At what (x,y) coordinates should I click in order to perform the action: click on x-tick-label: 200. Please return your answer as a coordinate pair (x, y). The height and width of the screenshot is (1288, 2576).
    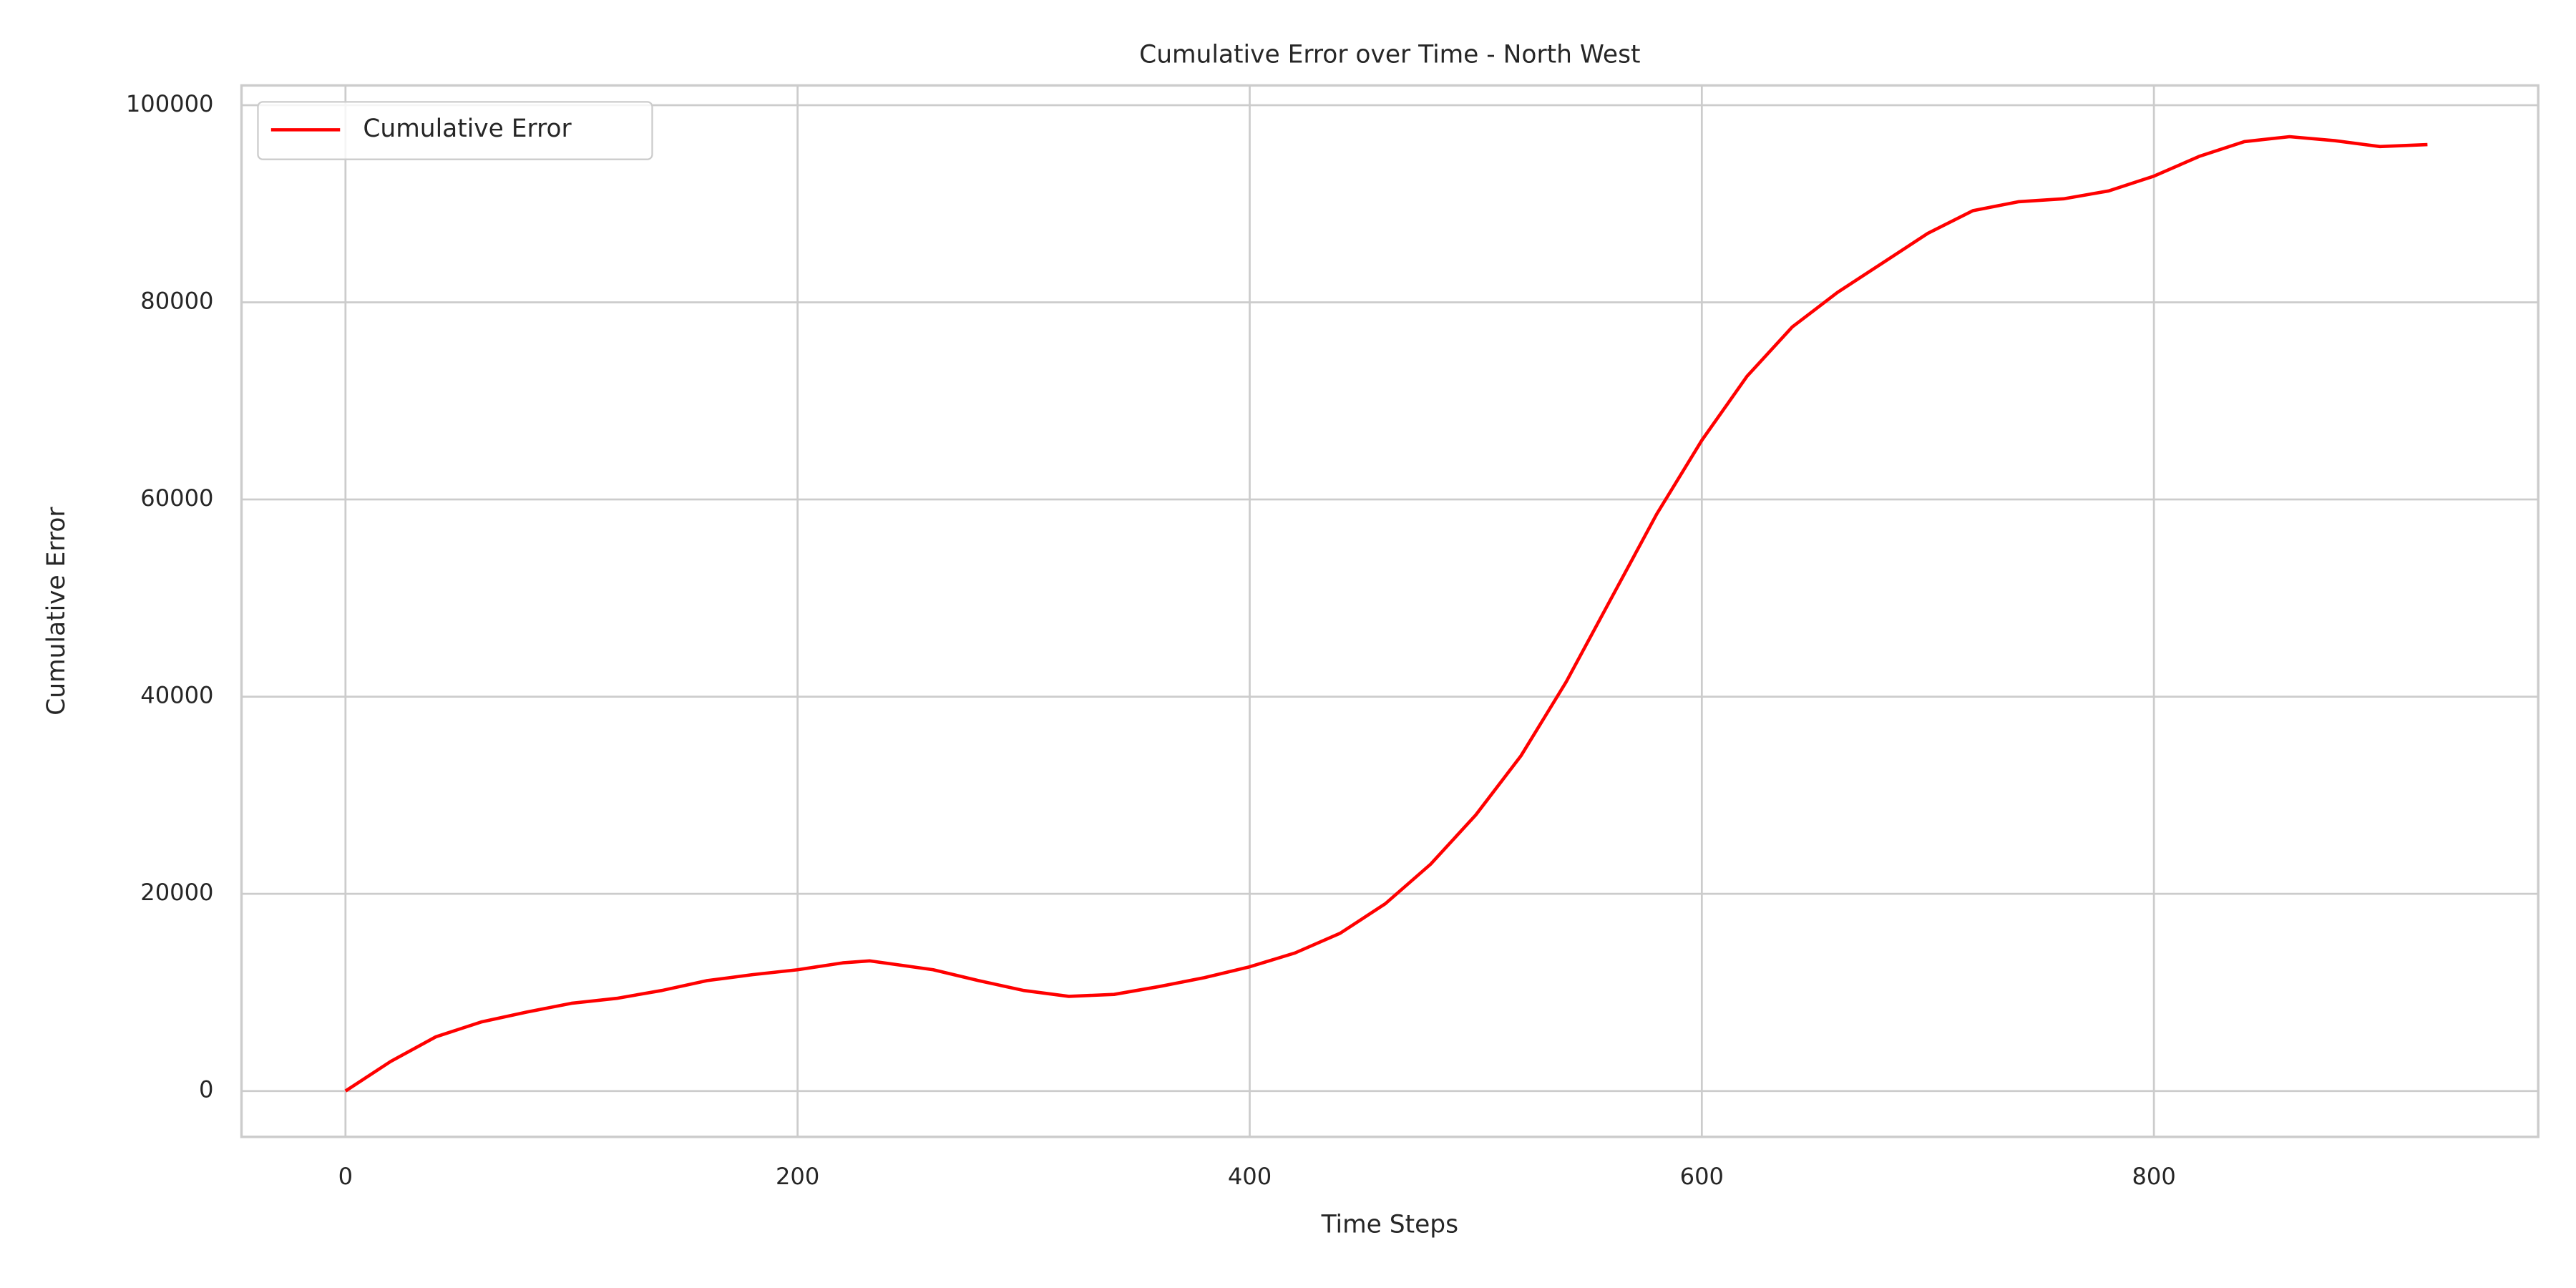
    Looking at the image, I should click on (797, 1176).